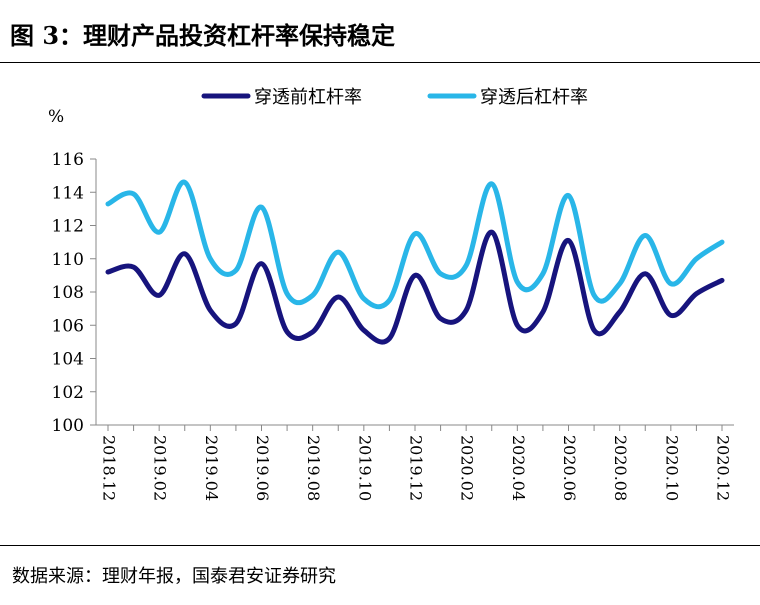 This screenshot has height=605, width=760. I want to click on y-axis-ticks: 100 102 104 106 108 110 112 114 116, so click(74, 293).